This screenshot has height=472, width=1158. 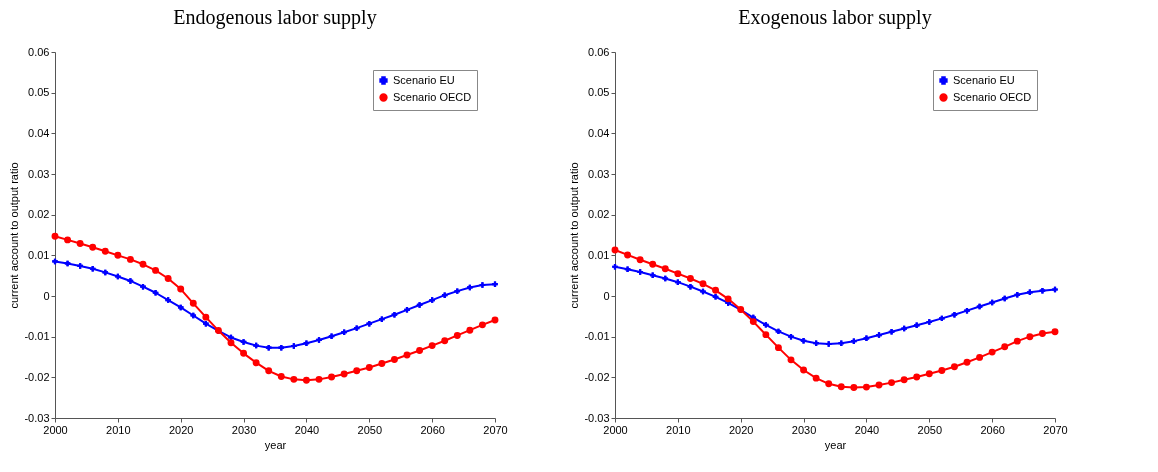 I want to click on chart-title: Endogenous labor supply, so click(x=275, y=17).